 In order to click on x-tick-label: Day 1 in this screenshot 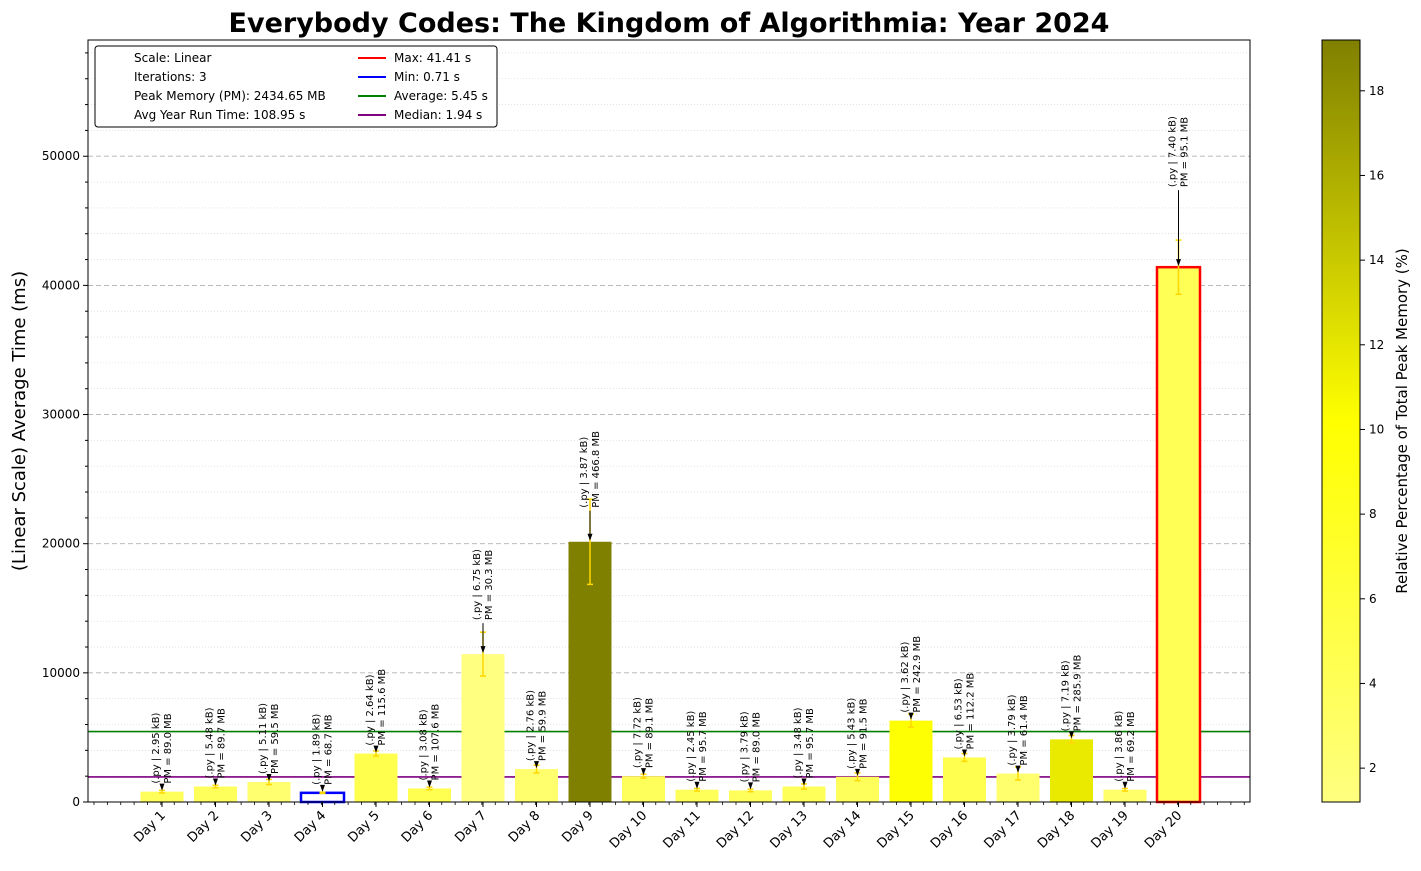, I will do `click(150, 827)`.